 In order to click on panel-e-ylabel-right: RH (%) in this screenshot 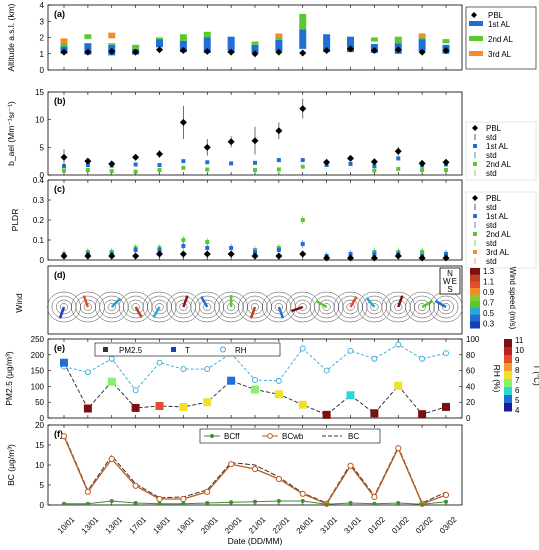, I will do `click(497, 379)`.